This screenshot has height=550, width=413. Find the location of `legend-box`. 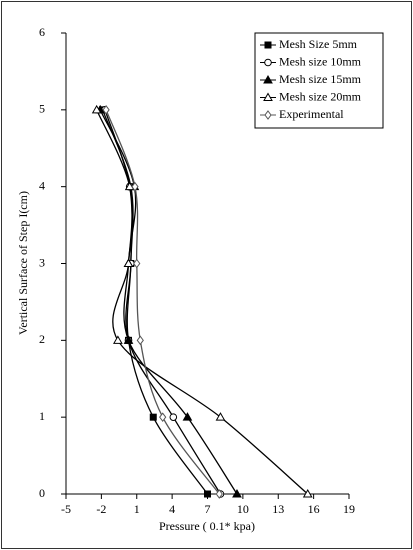

legend-box is located at coordinates (319, 80).